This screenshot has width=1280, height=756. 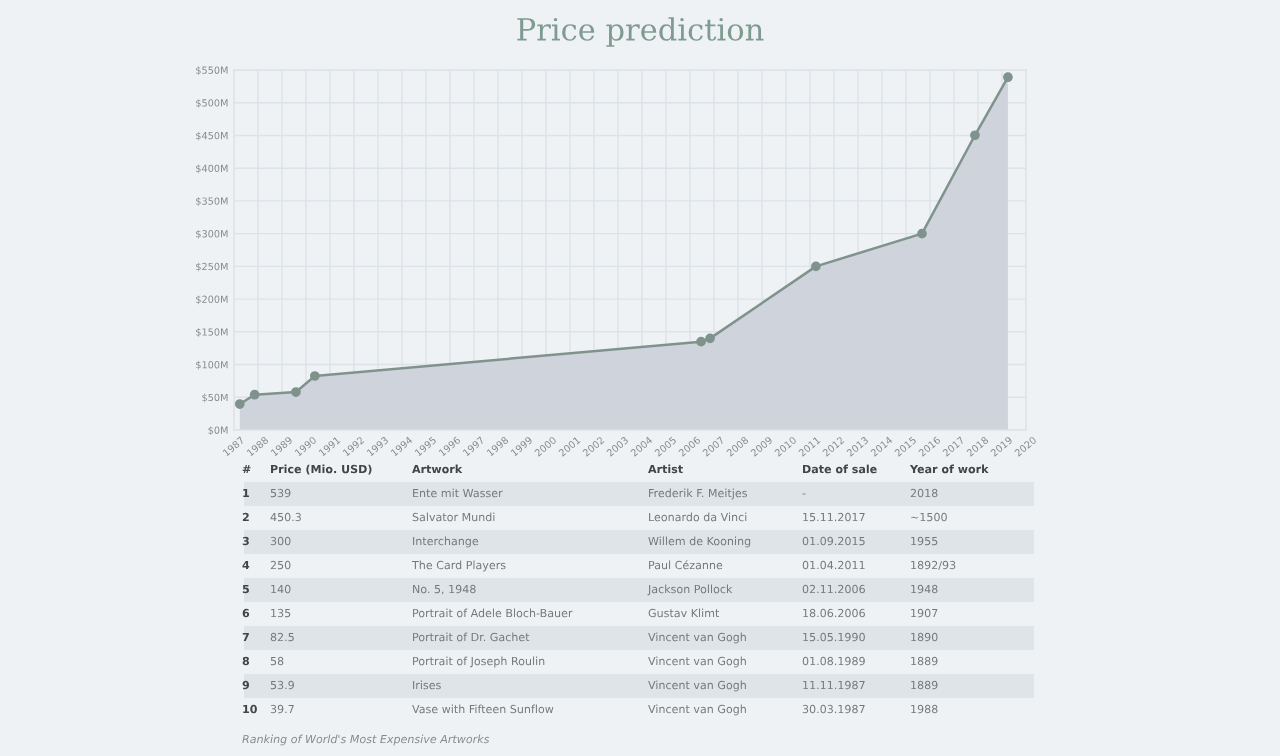 What do you see at coordinates (640, 32) in the screenshot?
I see `chart-title: Price prediction` at bounding box center [640, 32].